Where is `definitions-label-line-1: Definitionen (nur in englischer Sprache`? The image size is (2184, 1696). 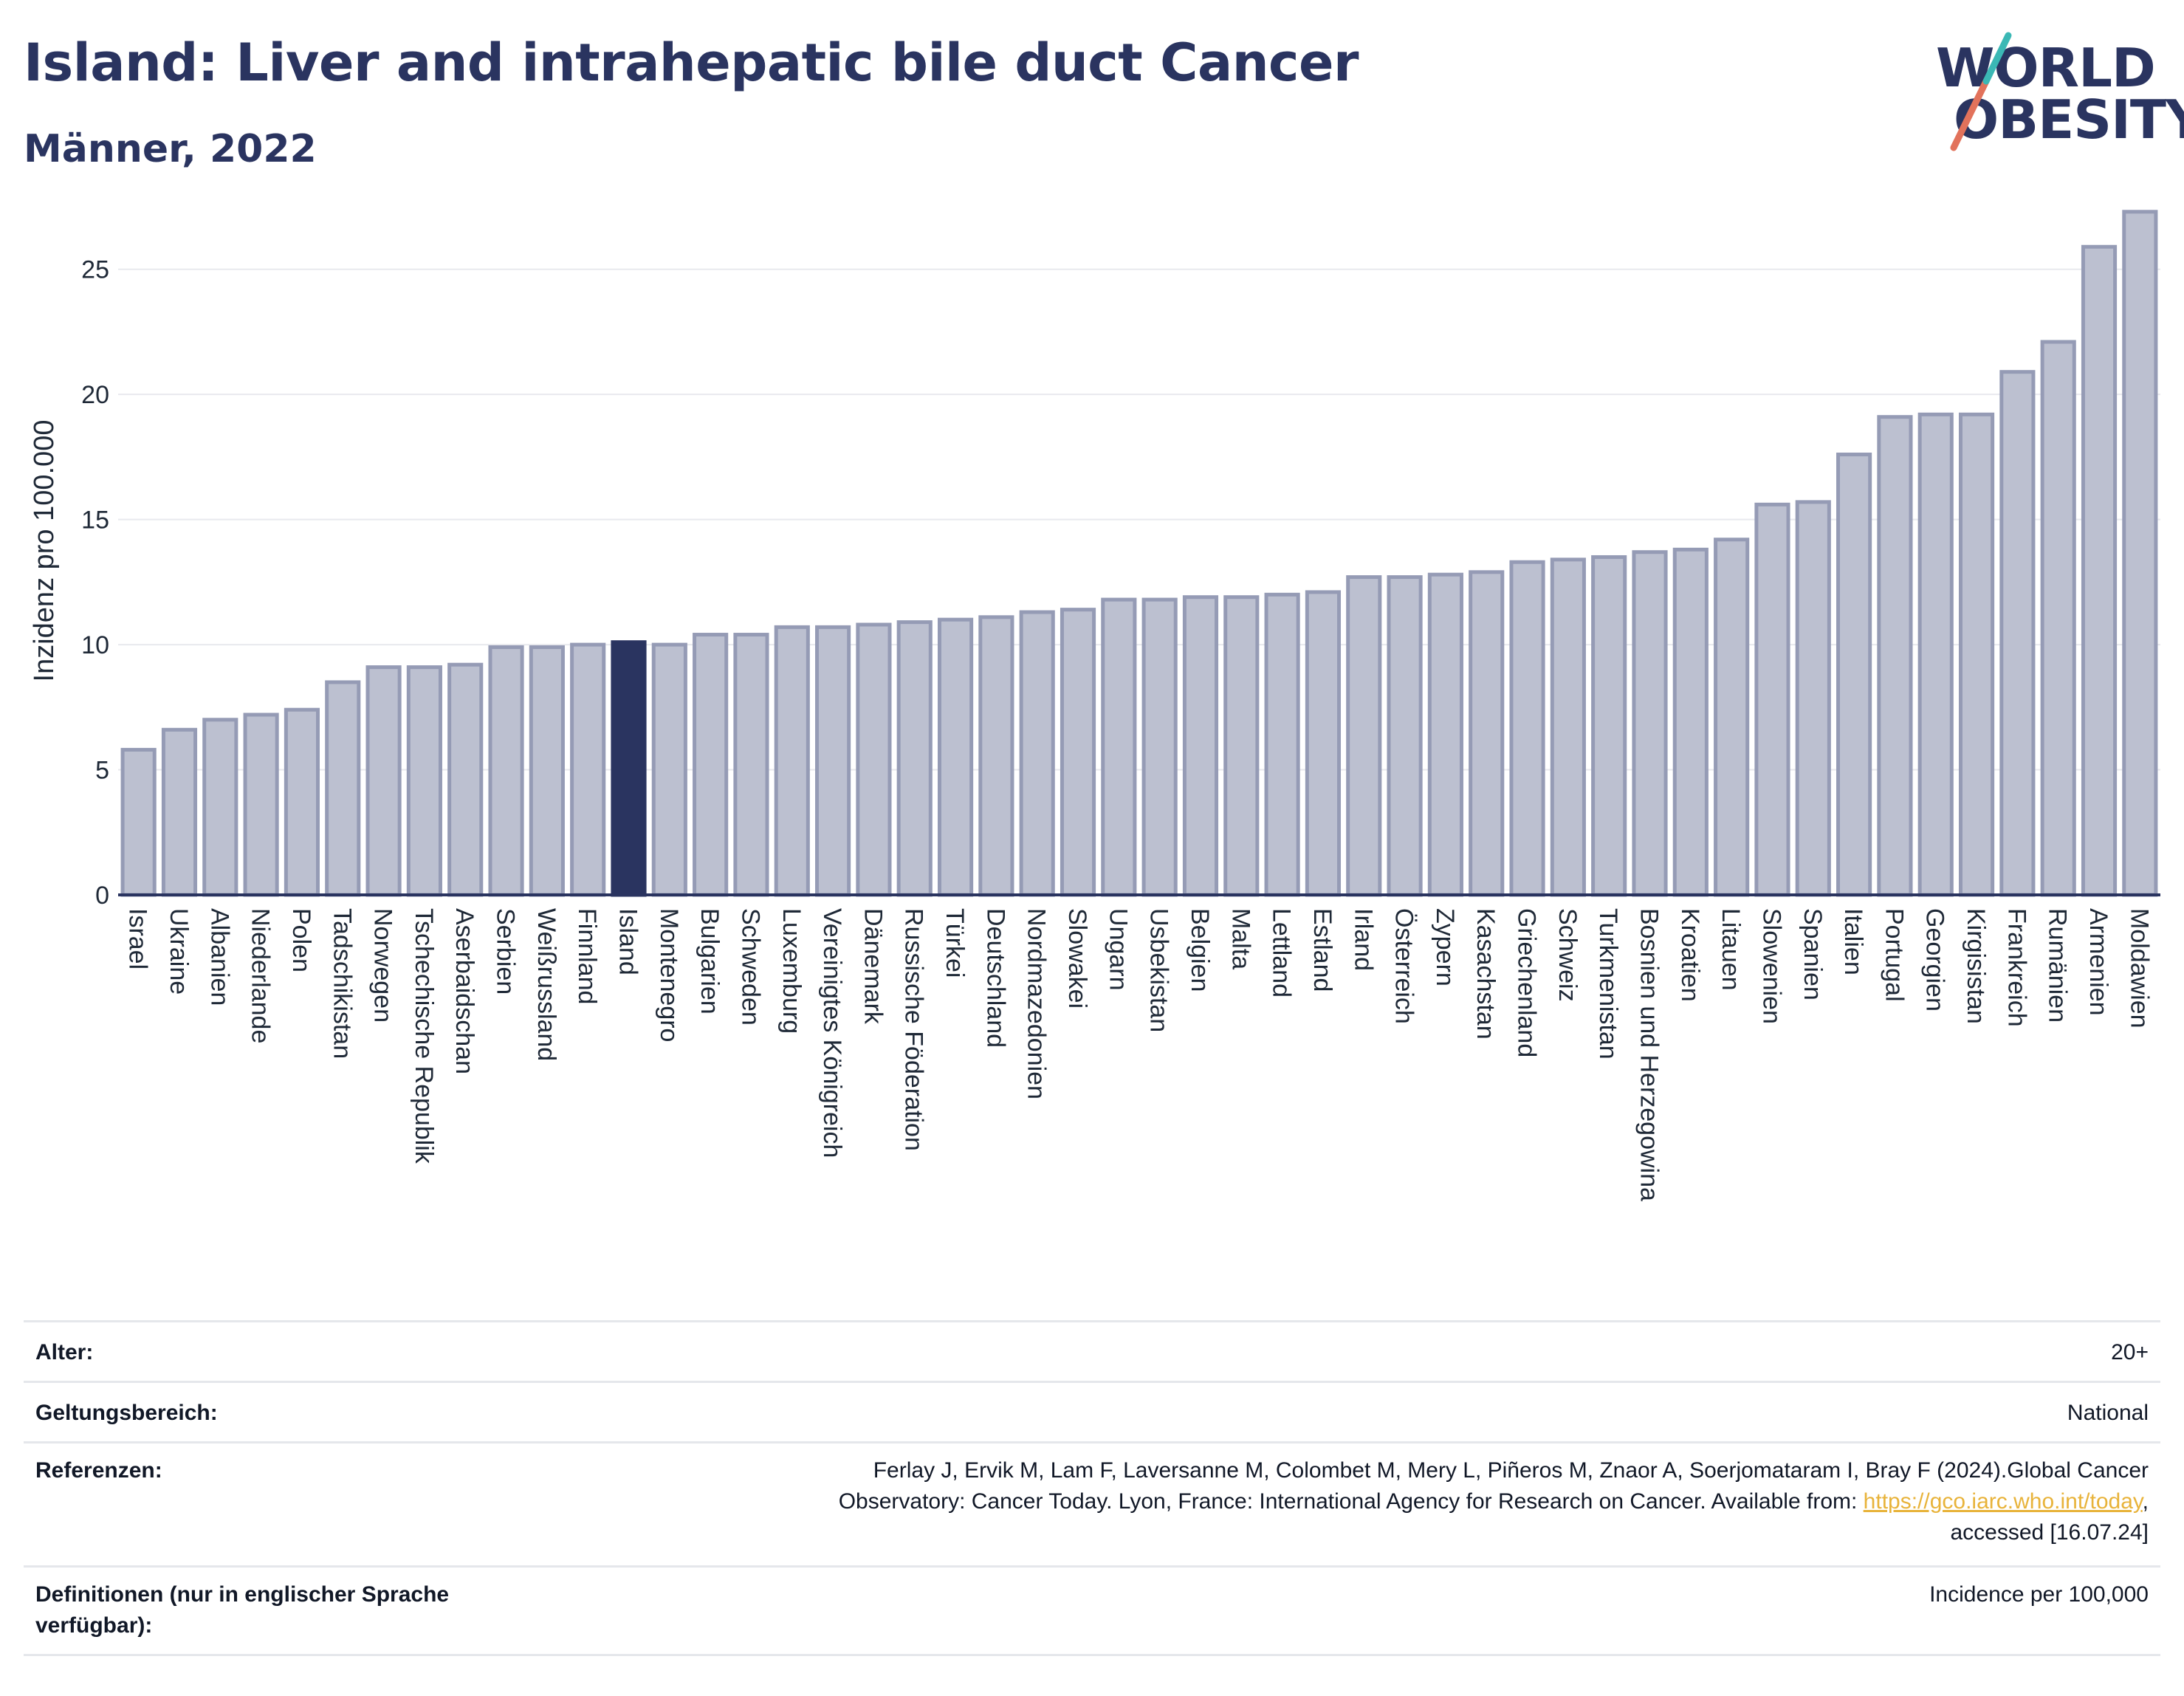
definitions-label-line-1: Definitionen (nur in englischer Sprache is located at coordinates (243, 1594).